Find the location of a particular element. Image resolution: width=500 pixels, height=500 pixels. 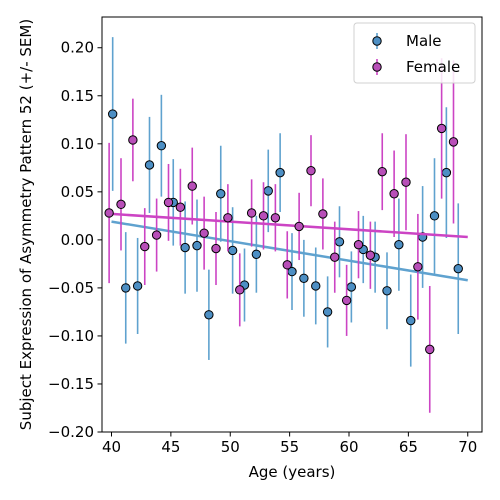

y-tick-label-4: 0.00 is located at coordinates (77, 240).